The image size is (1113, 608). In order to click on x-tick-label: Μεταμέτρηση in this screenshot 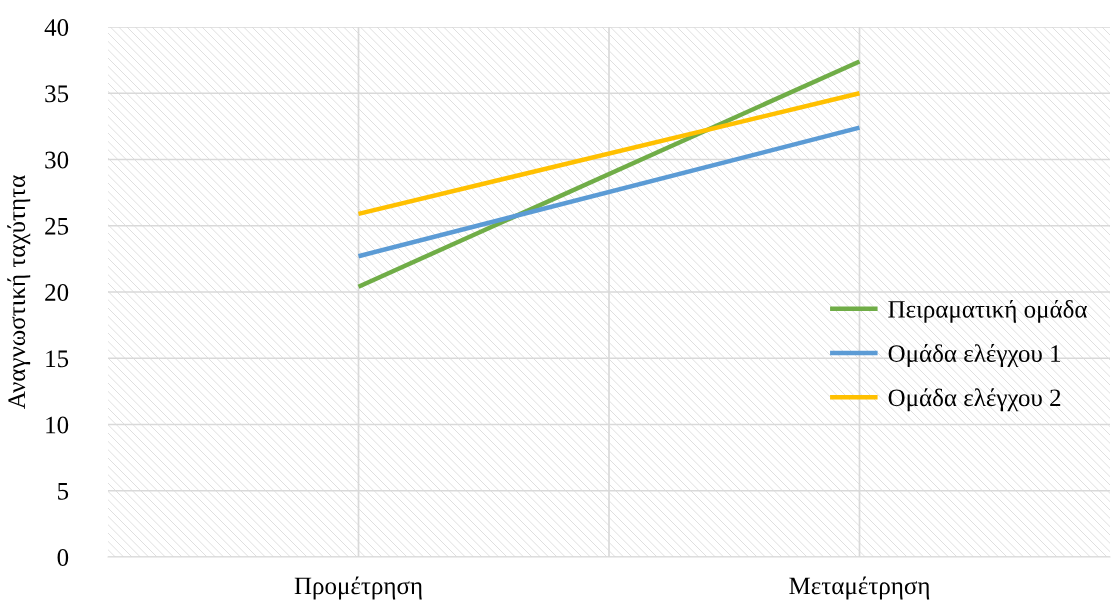, I will do `click(859, 588)`.